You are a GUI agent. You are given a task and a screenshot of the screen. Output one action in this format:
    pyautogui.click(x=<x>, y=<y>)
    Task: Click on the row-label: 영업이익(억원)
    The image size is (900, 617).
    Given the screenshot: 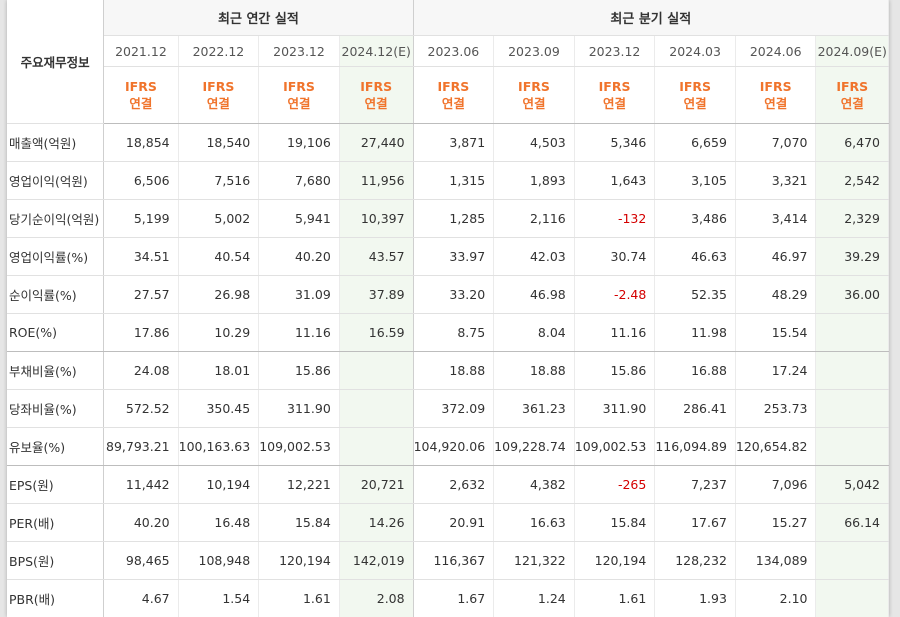 What is the action you would take?
    pyautogui.click(x=56, y=180)
    